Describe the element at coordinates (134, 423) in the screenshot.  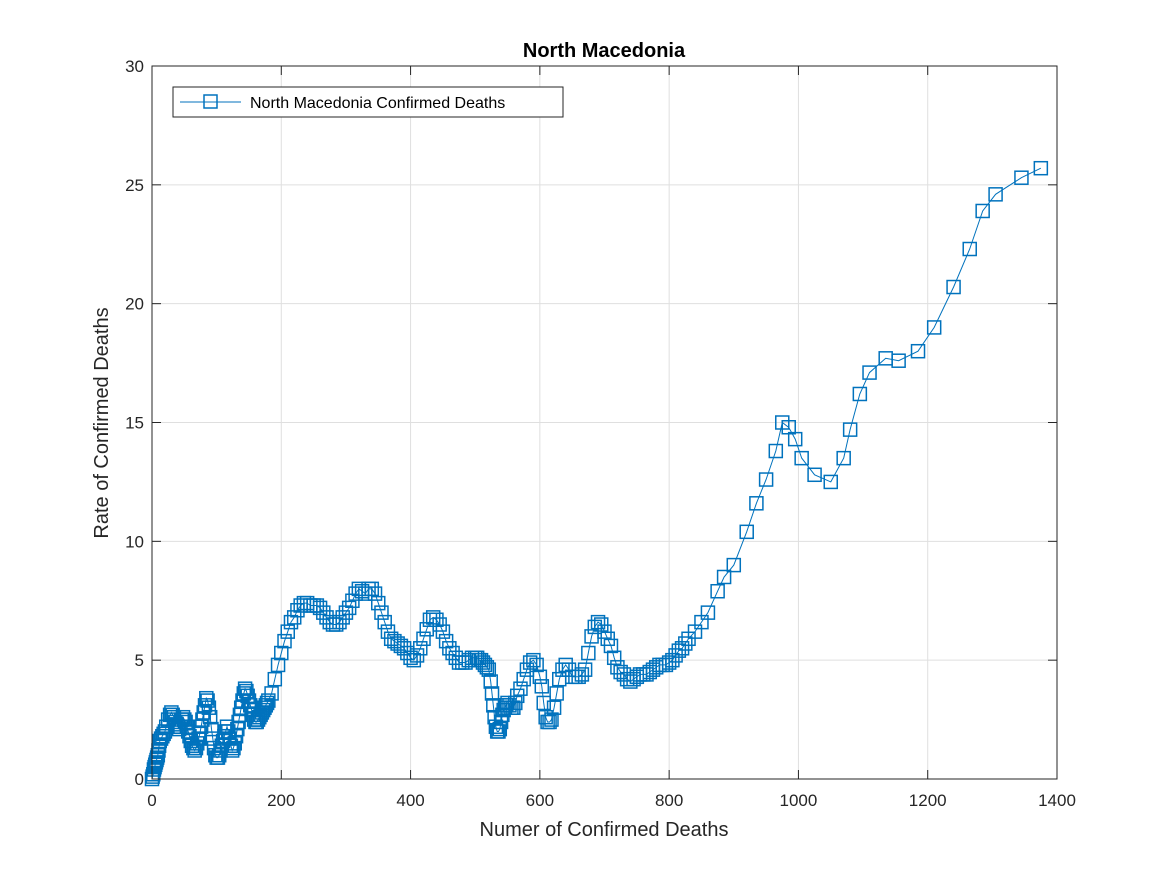
I see `y-tick-label: 15` at that location.